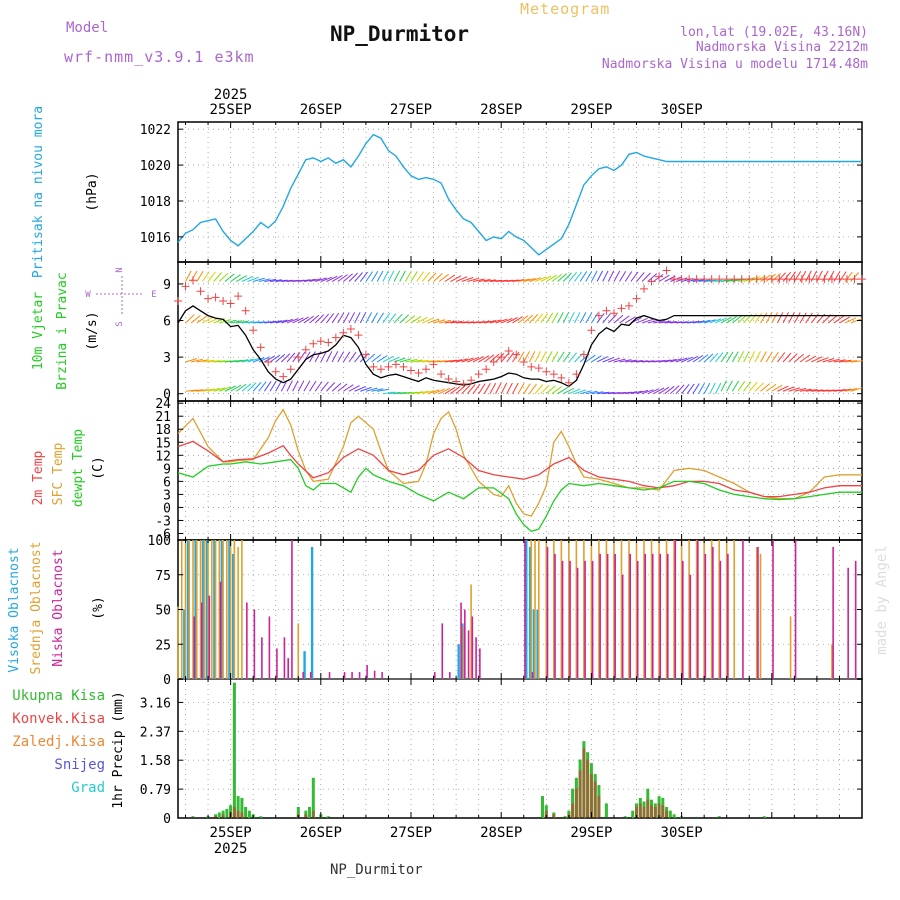  Describe the element at coordinates (163, 417) in the screenshot. I see `ytick-label: 21` at that location.